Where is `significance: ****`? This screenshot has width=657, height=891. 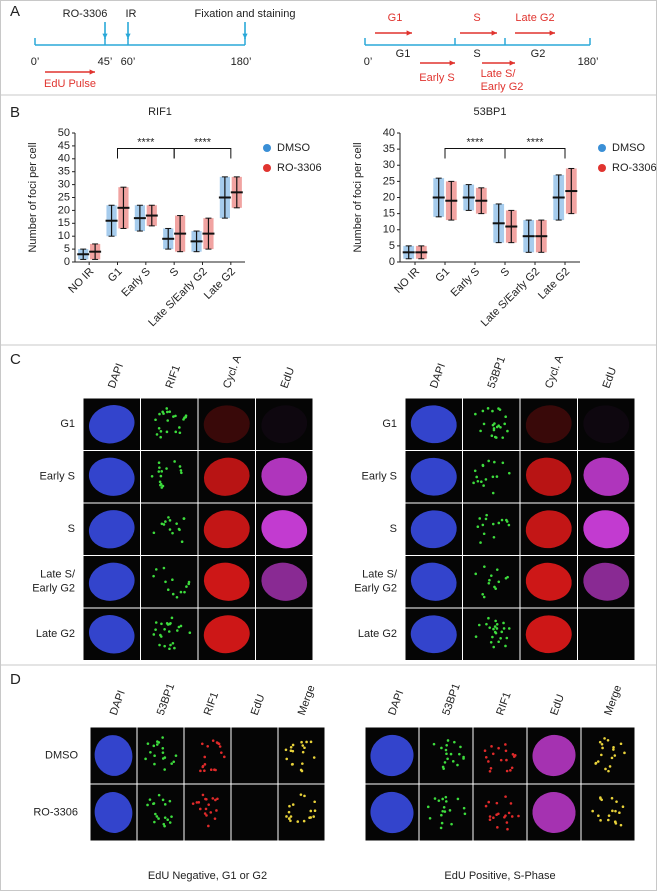 significance: **** is located at coordinates (475, 142).